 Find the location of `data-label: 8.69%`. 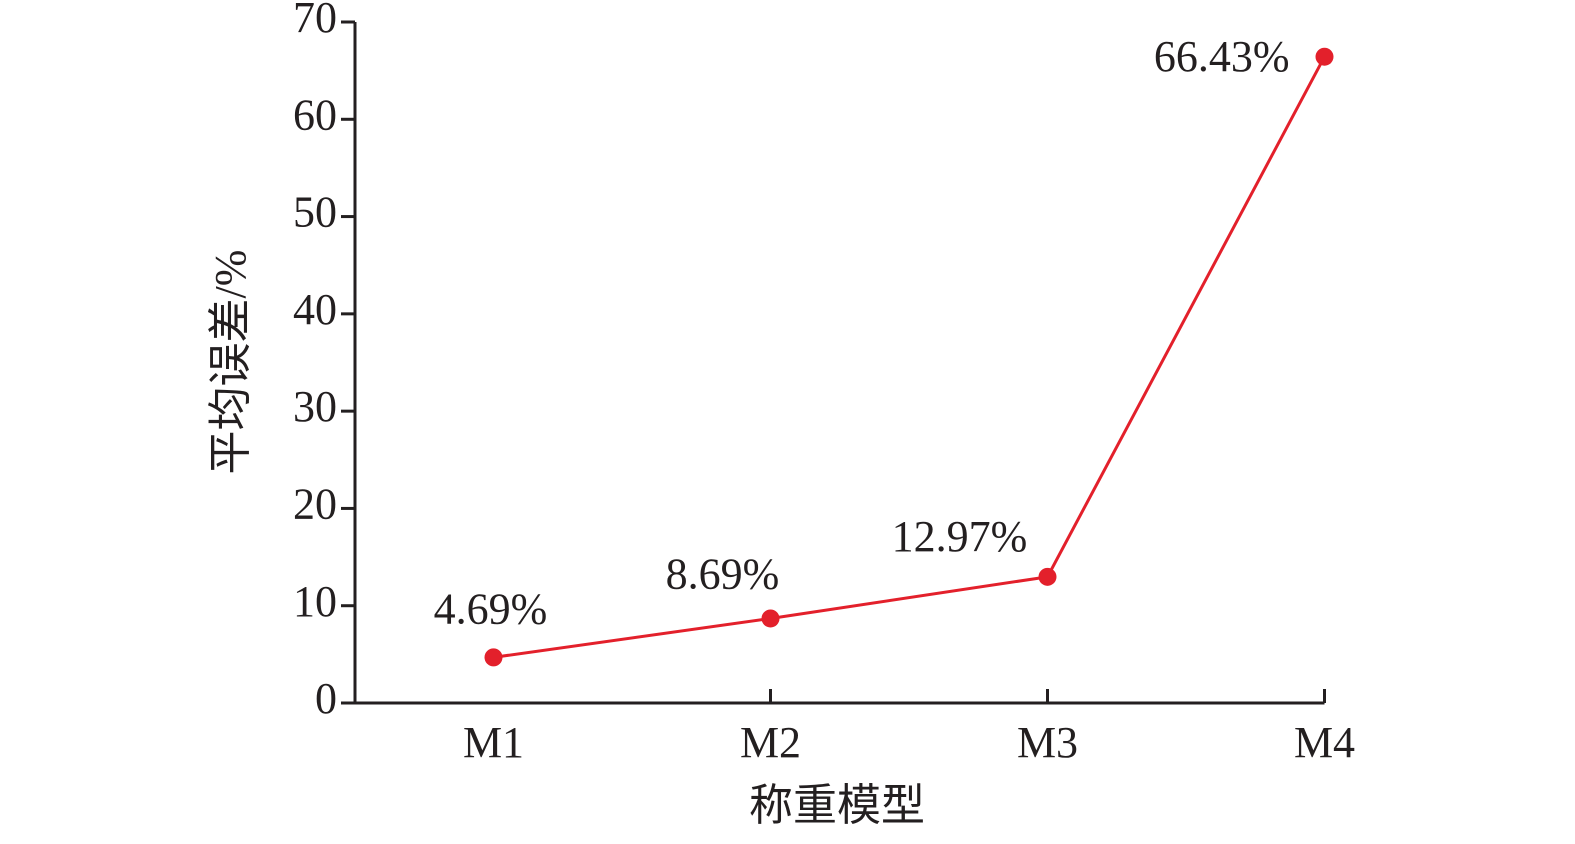

data-label: 8.69% is located at coordinates (723, 574).